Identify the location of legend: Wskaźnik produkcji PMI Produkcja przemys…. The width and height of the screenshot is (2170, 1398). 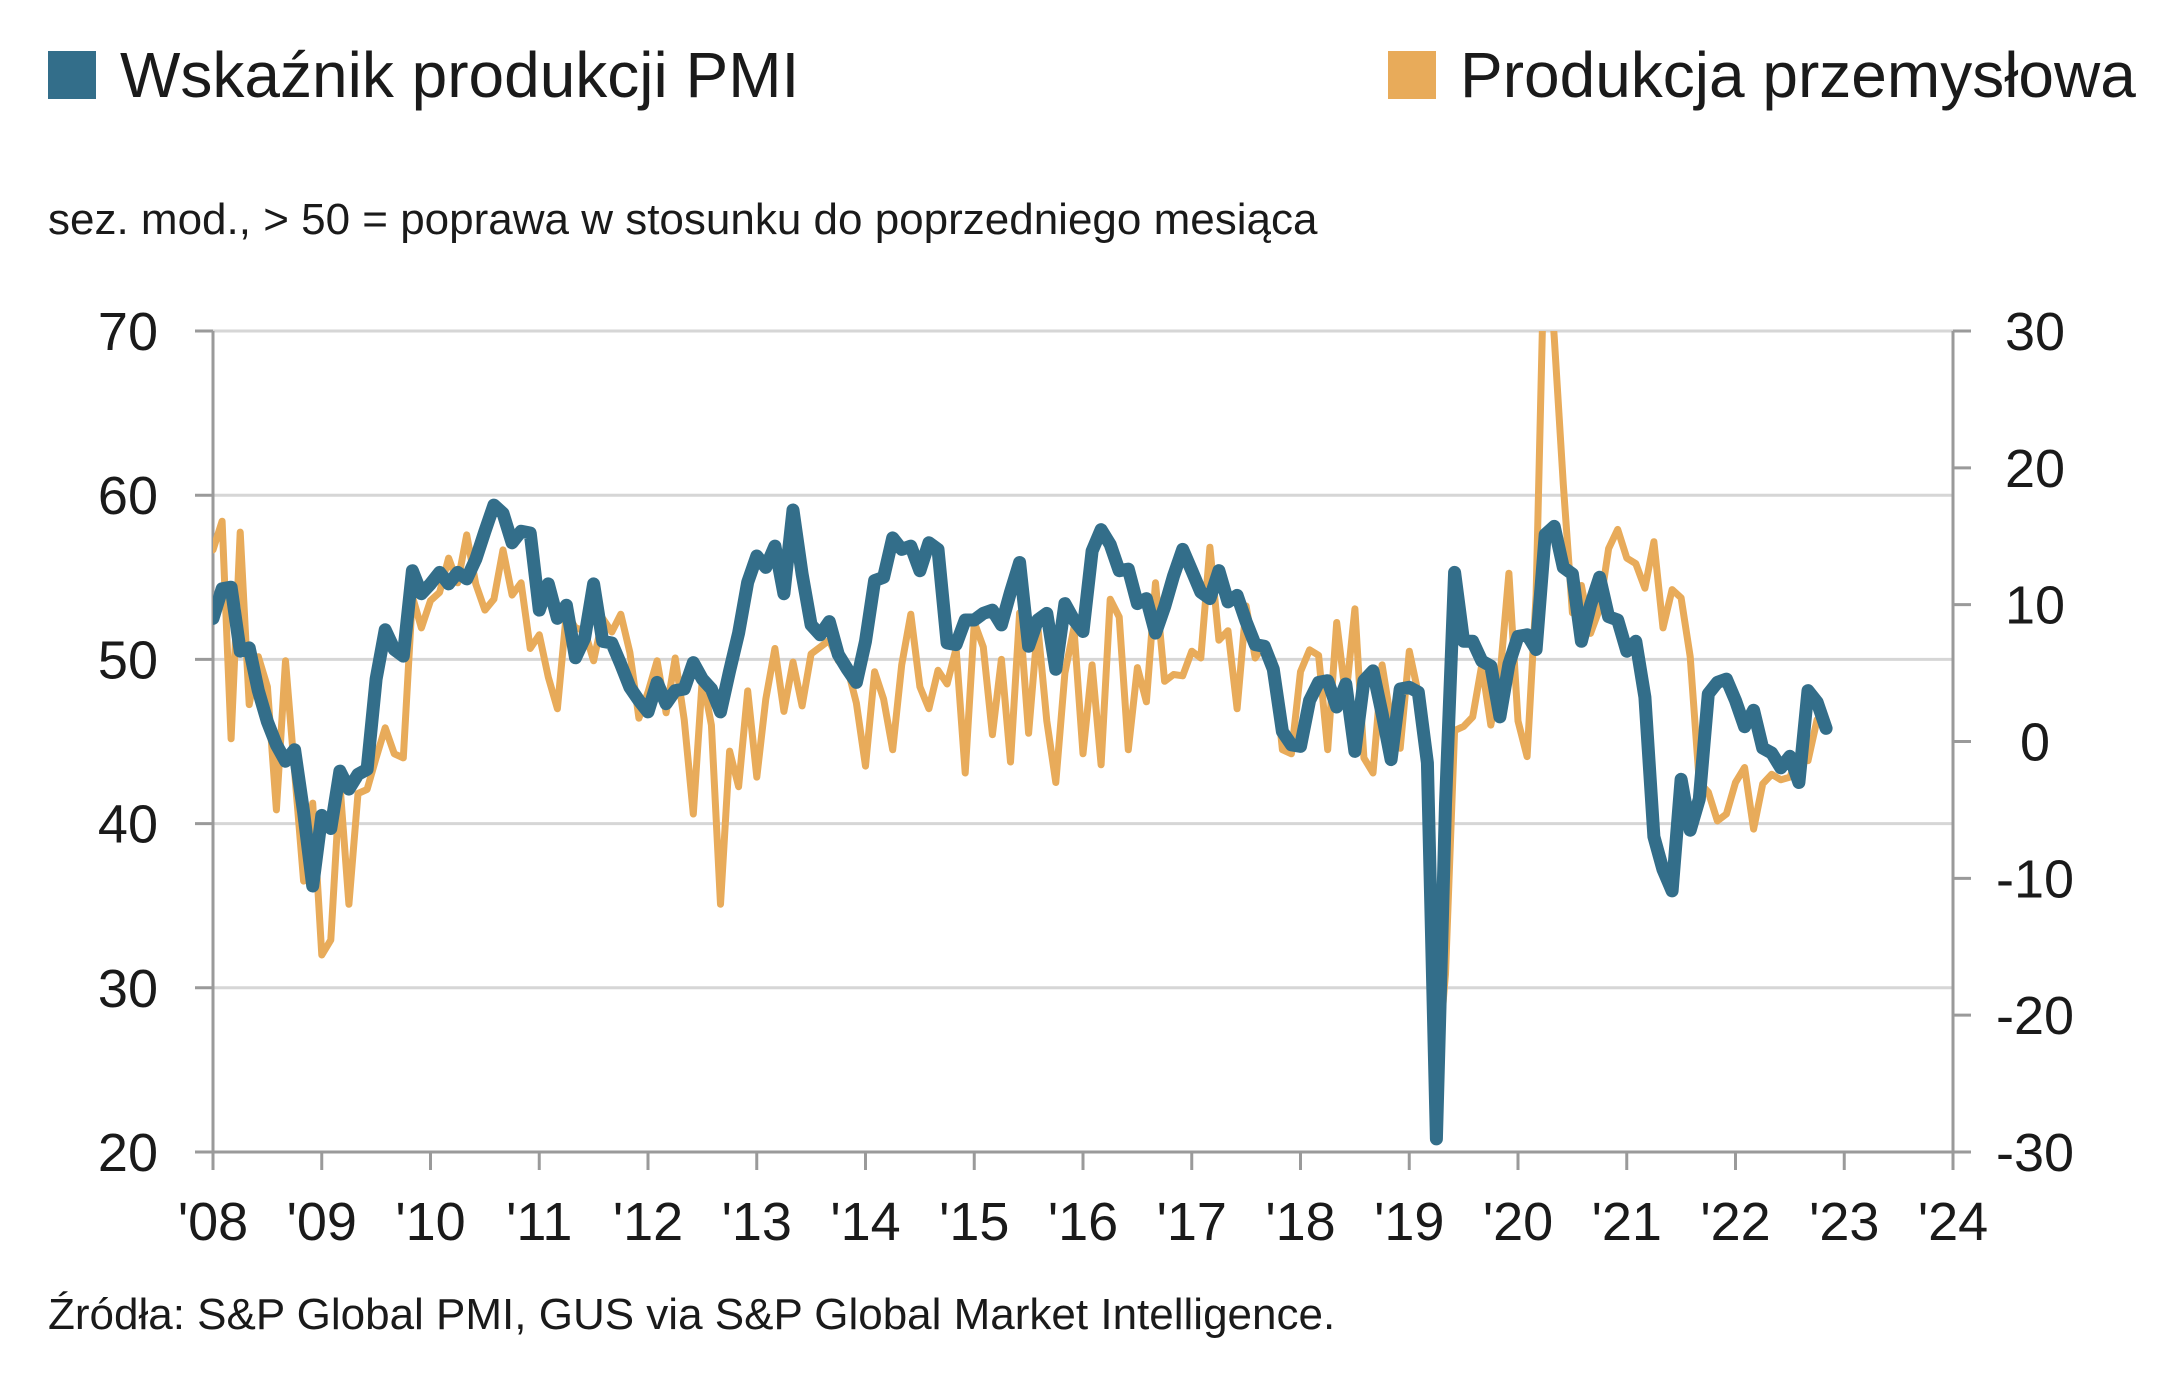
(1094, 75).